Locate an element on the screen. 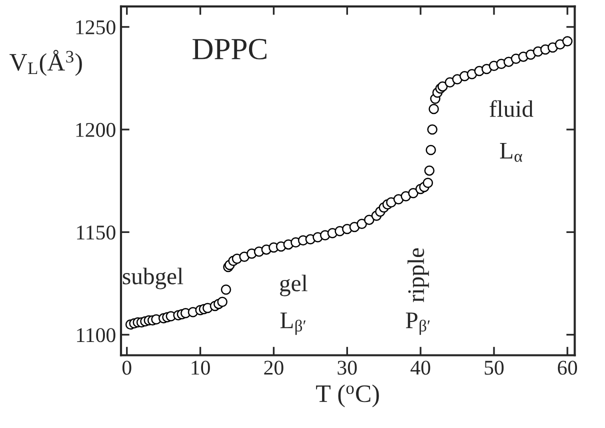 The image size is (605, 428). y-axis-title: V$_{L}$(Å$^{3}$) is located at coordinates (46, 63).